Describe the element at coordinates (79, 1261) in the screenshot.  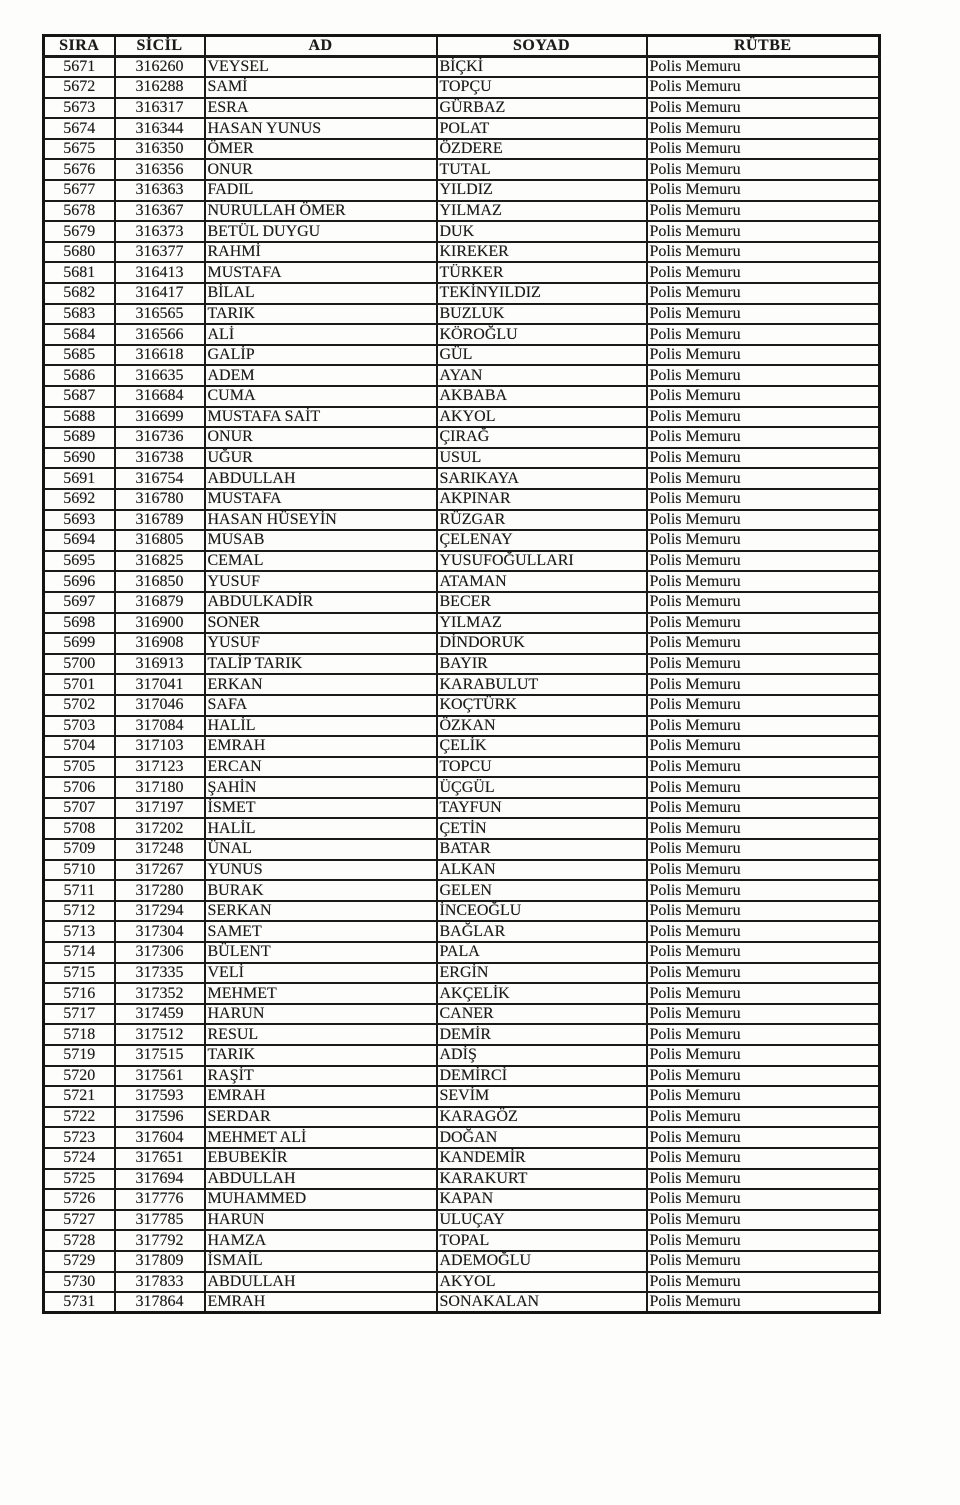
I see `cell-sira: 5729` at that location.